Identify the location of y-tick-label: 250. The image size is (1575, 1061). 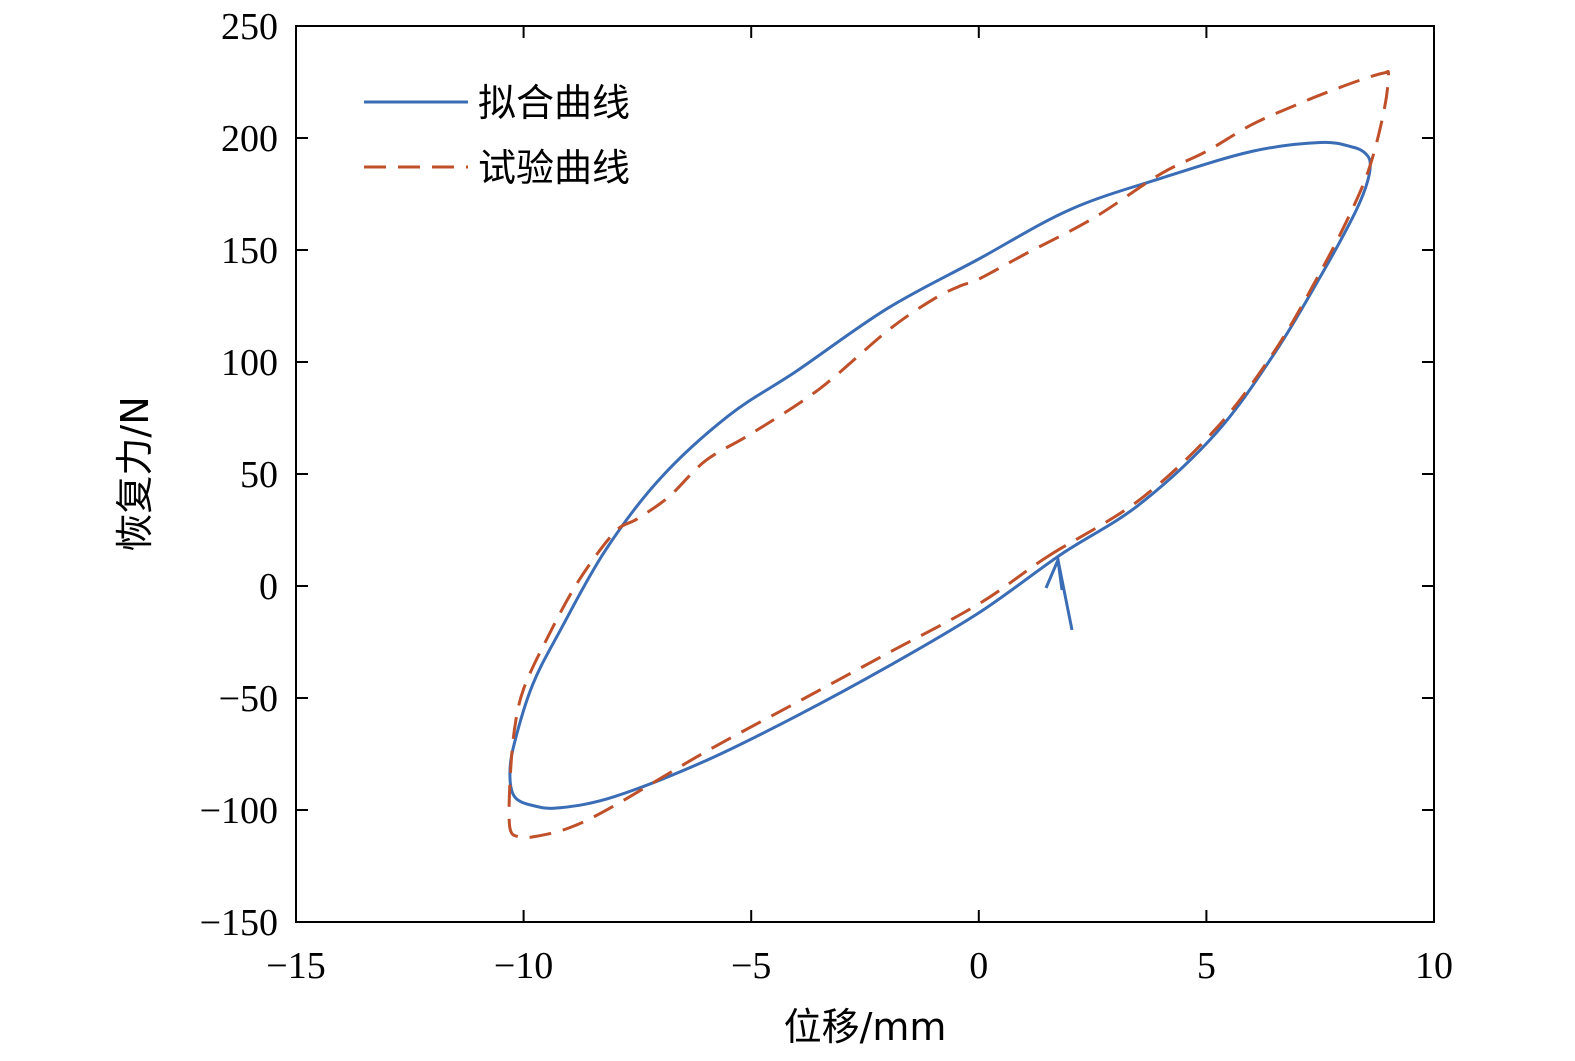
(249, 27).